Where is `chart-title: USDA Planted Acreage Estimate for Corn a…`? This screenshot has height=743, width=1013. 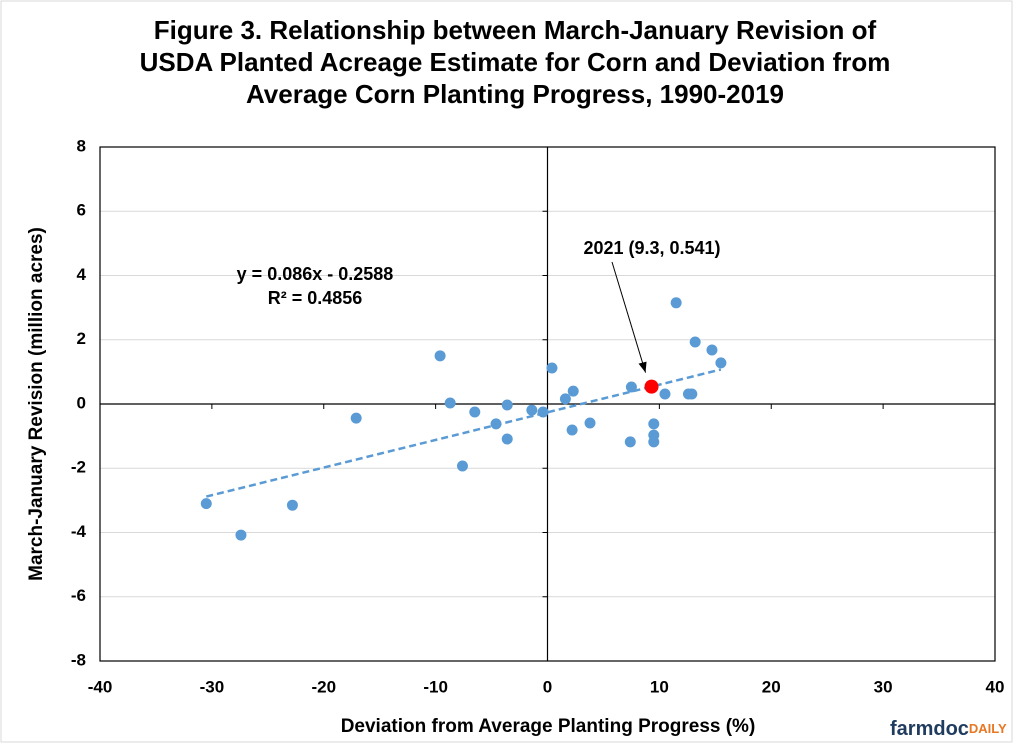 chart-title: USDA Planted Acreage Estimate for Corn a… is located at coordinates (515, 62).